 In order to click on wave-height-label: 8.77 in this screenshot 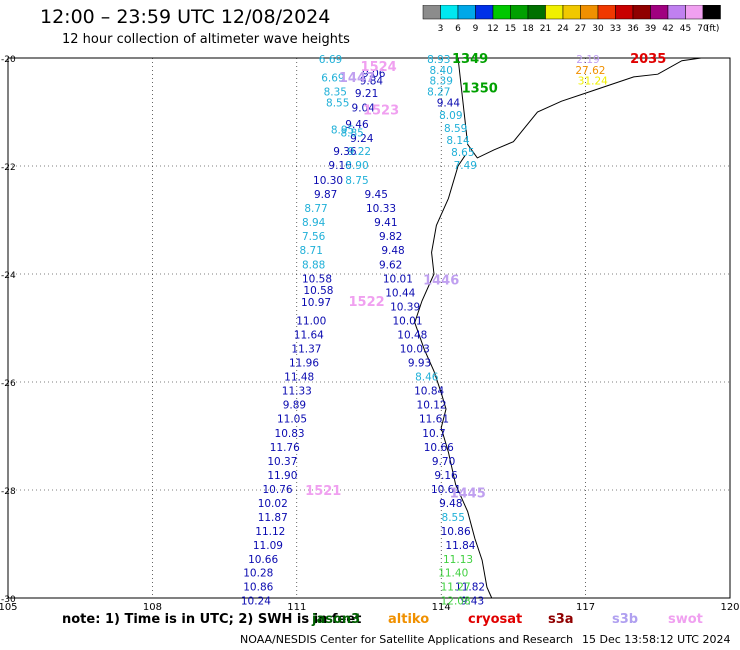, I will do `click(315, 209)`.